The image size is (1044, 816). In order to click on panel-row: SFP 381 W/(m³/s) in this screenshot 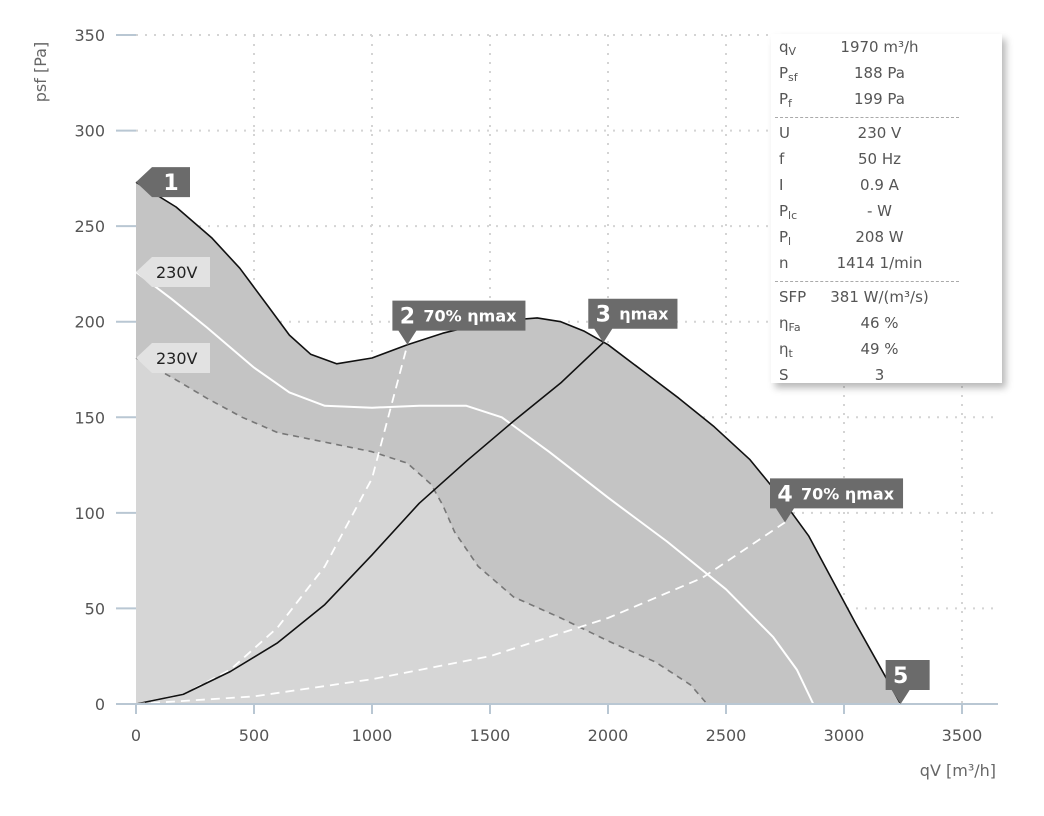, I will do `click(886, 298)`.